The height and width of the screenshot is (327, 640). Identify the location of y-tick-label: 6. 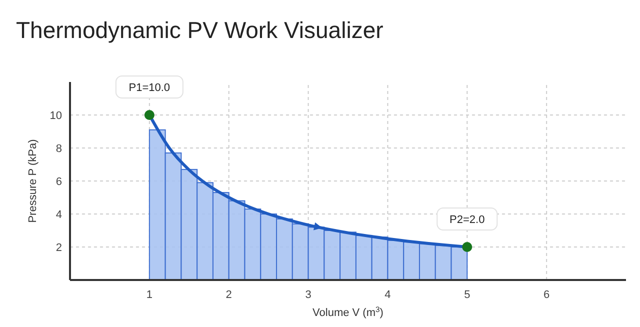
(59, 182).